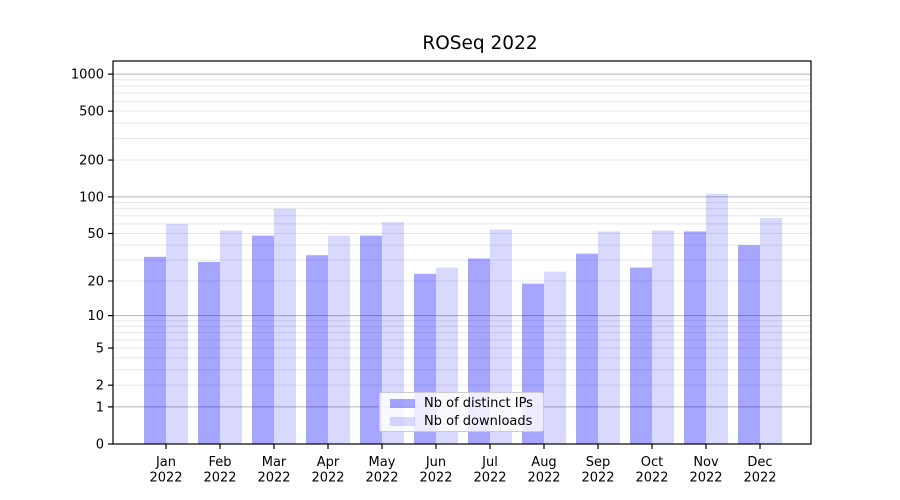  Describe the element at coordinates (274, 462) in the screenshot. I see `x-tick-label-month: Mar` at that location.